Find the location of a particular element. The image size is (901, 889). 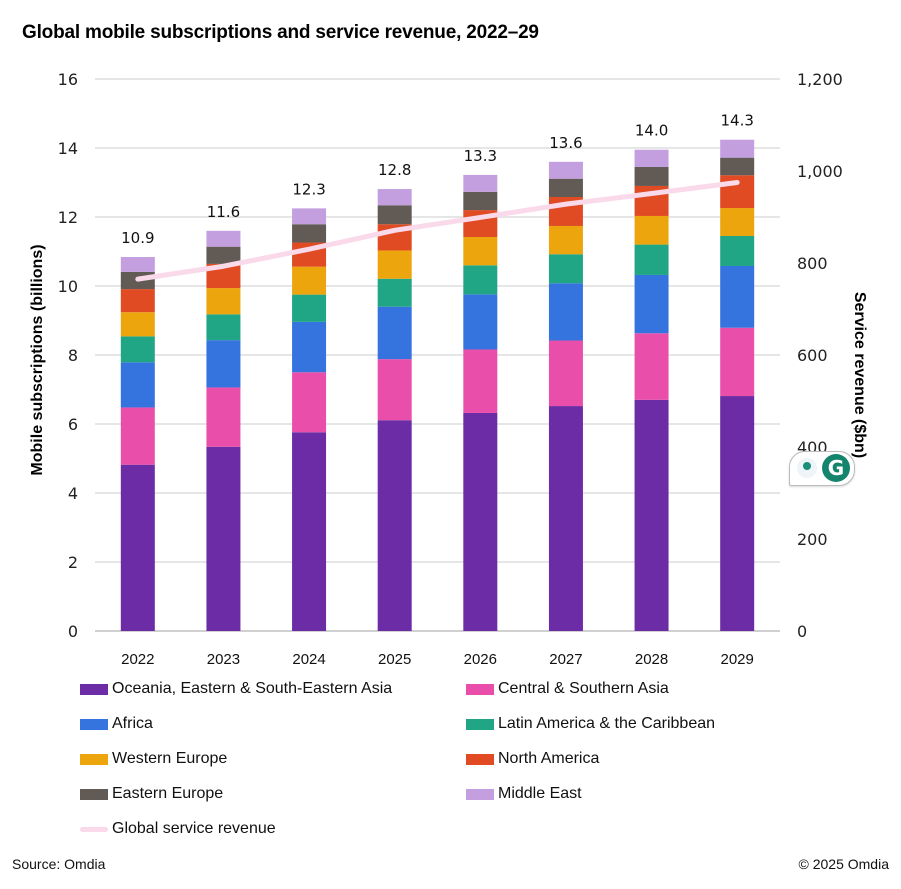

total-data-label: 12.3 is located at coordinates (308, 189).